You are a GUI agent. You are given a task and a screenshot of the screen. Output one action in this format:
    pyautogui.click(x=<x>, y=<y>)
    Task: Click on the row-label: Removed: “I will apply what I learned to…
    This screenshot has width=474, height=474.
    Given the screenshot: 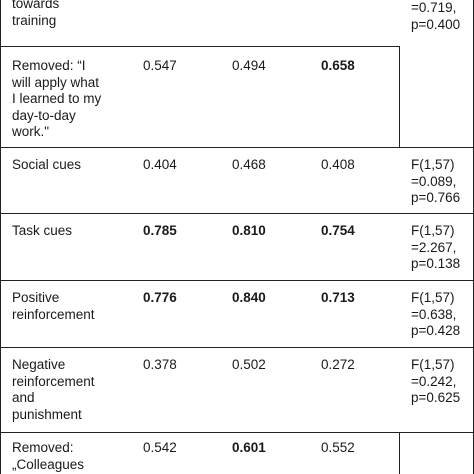 What is the action you would take?
    pyautogui.click(x=56, y=99)
    